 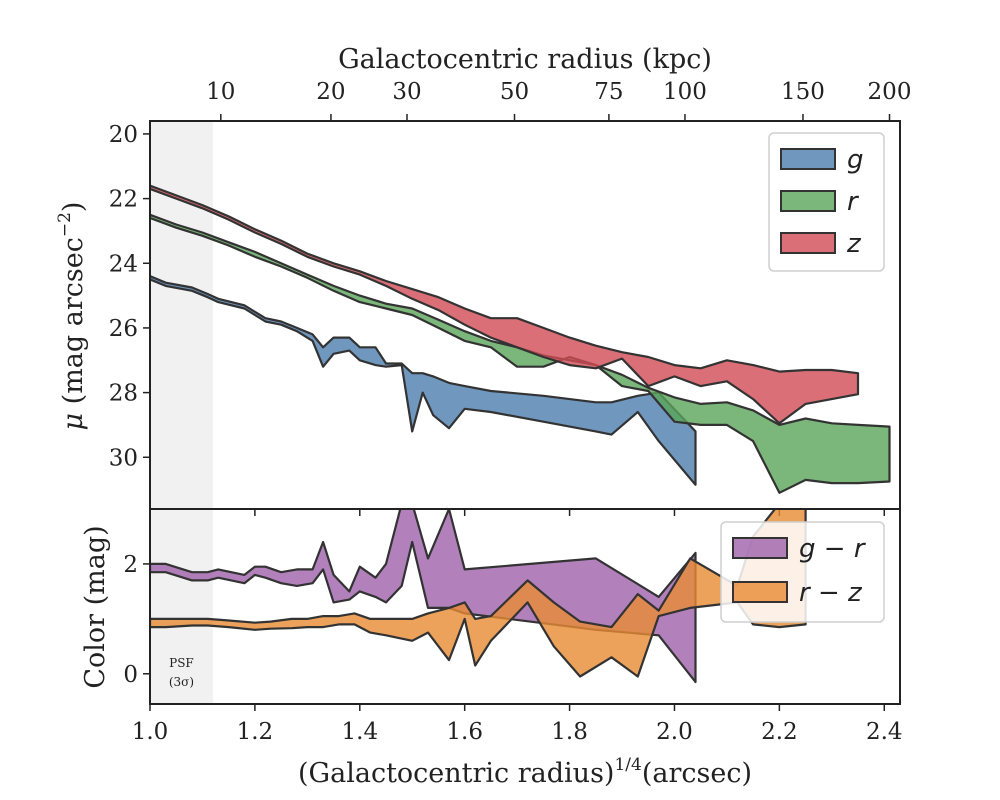 What do you see at coordinates (423, 380) in the screenshot?
I see `band-g` at bounding box center [423, 380].